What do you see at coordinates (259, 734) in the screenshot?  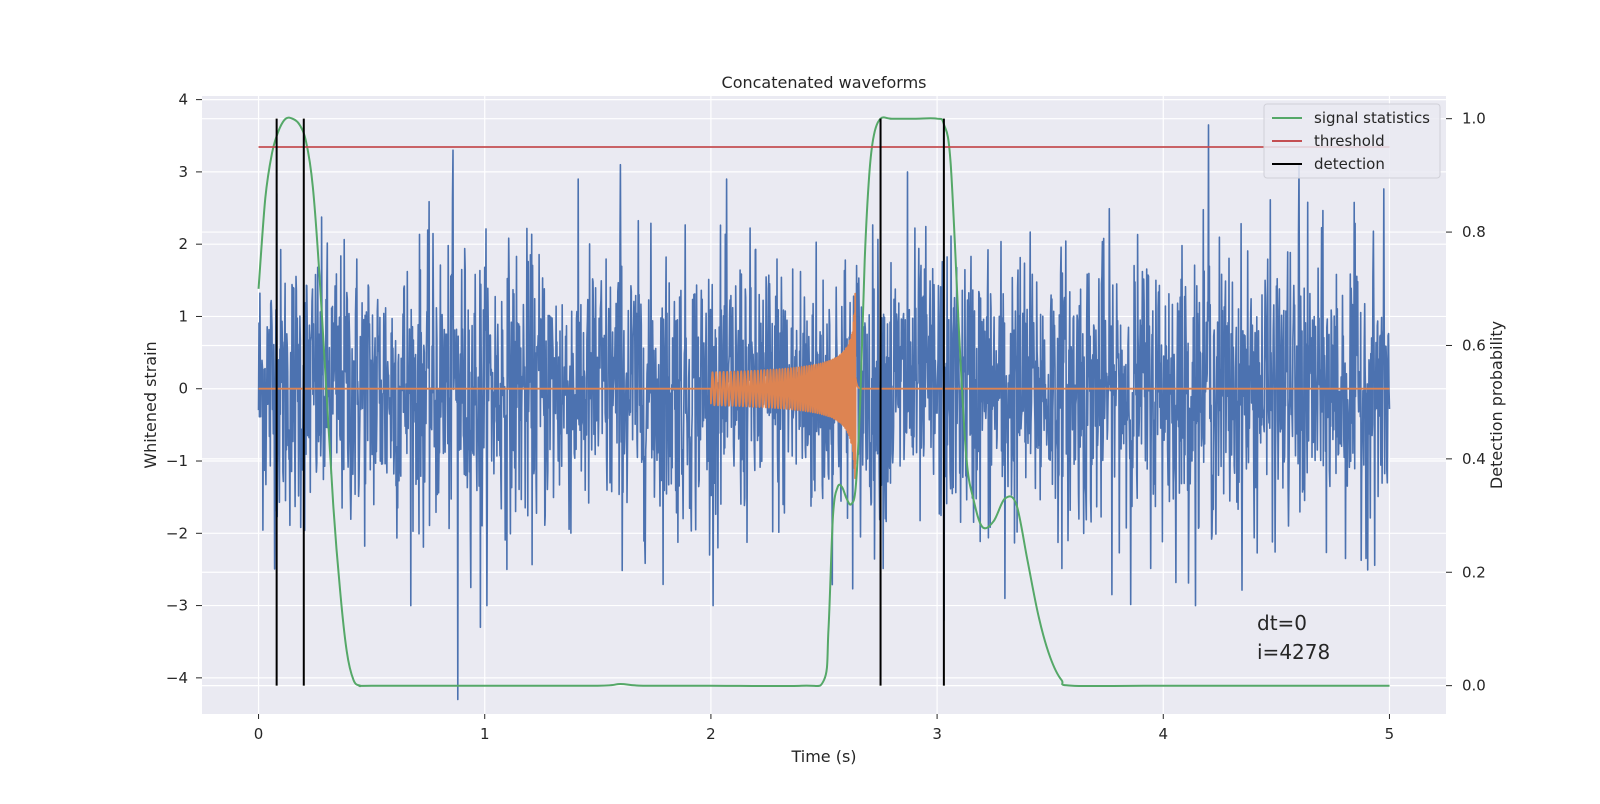 I see `x-tick-label: 0` at bounding box center [259, 734].